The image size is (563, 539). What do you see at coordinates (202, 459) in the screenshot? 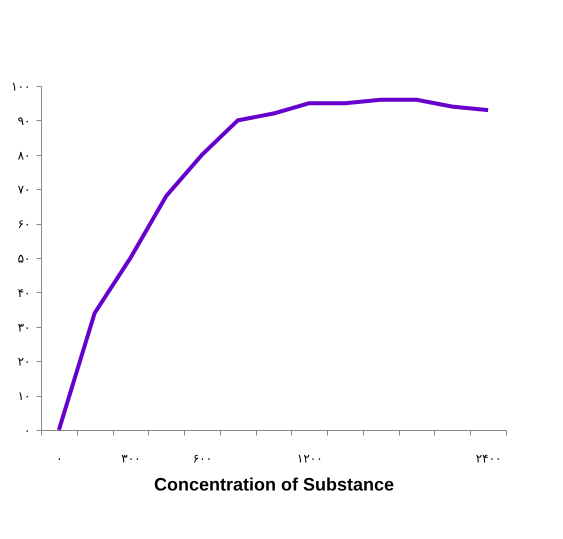
I see `x-tick-label: ۶۰۰` at bounding box center [202, 459].